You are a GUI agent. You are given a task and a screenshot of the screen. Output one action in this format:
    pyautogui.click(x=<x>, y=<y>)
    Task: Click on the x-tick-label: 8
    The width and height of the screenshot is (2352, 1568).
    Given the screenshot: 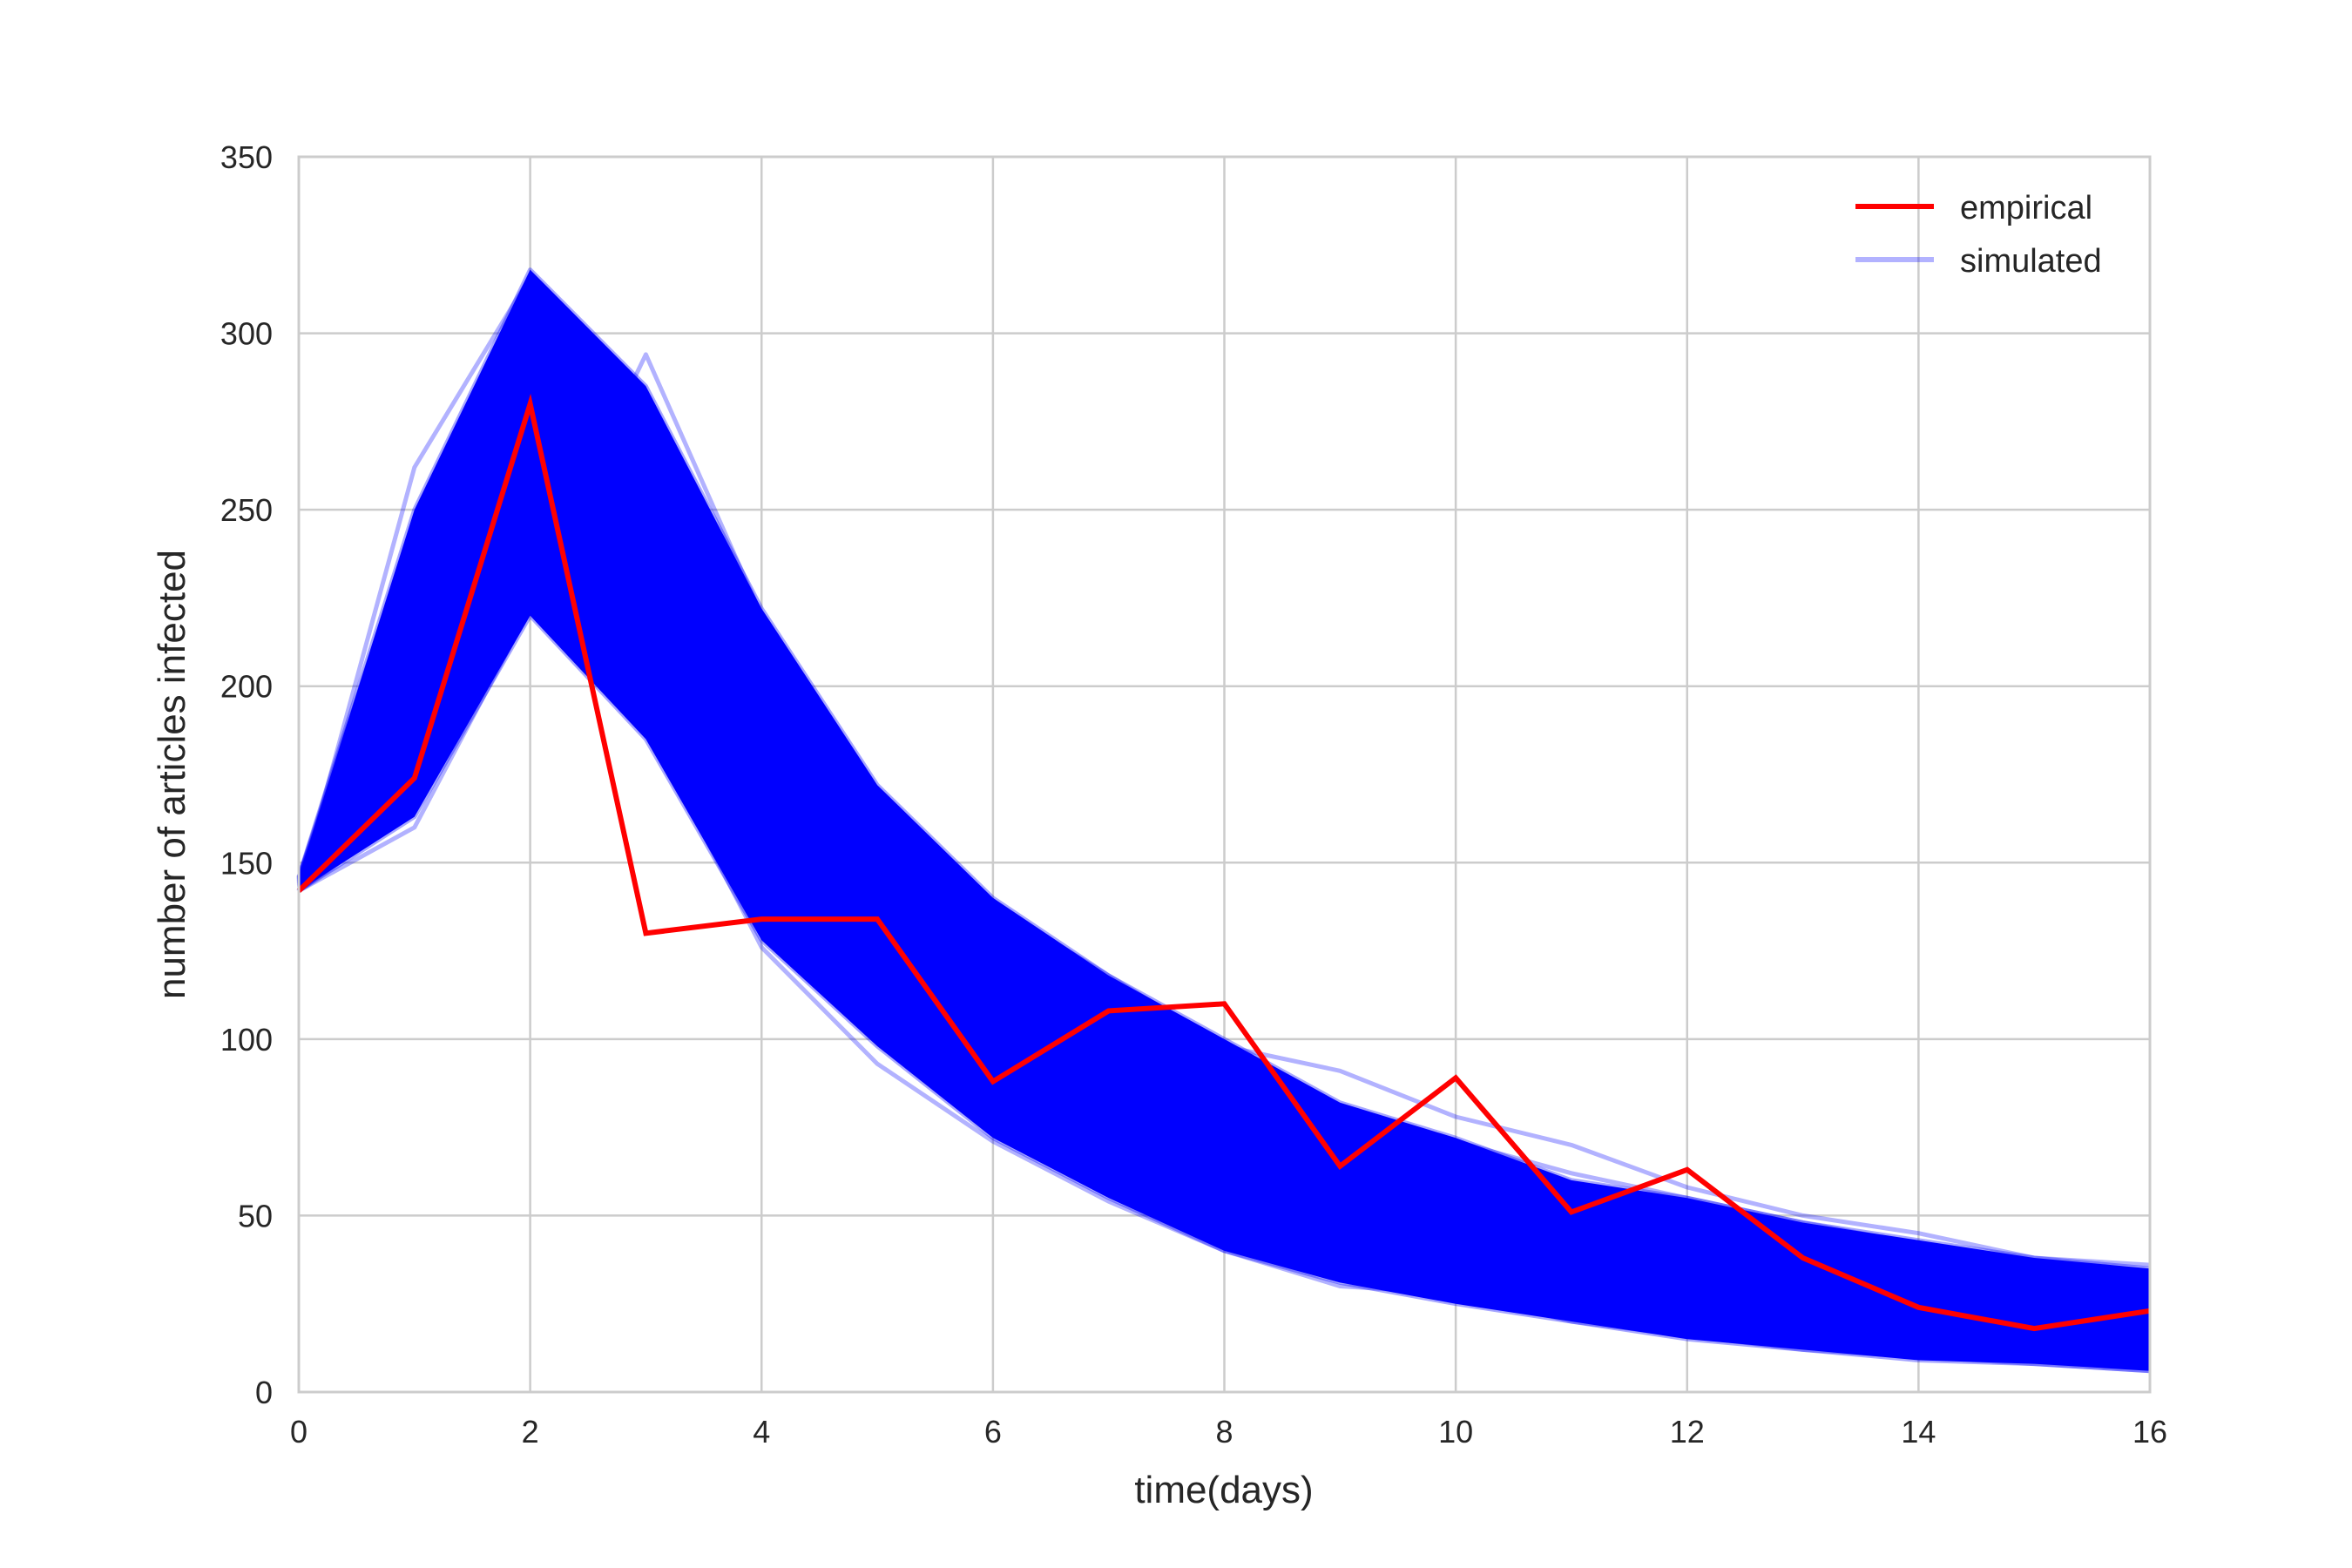 What is the action you would take?
    pyautogui.click(x=1224, y=1432)
    